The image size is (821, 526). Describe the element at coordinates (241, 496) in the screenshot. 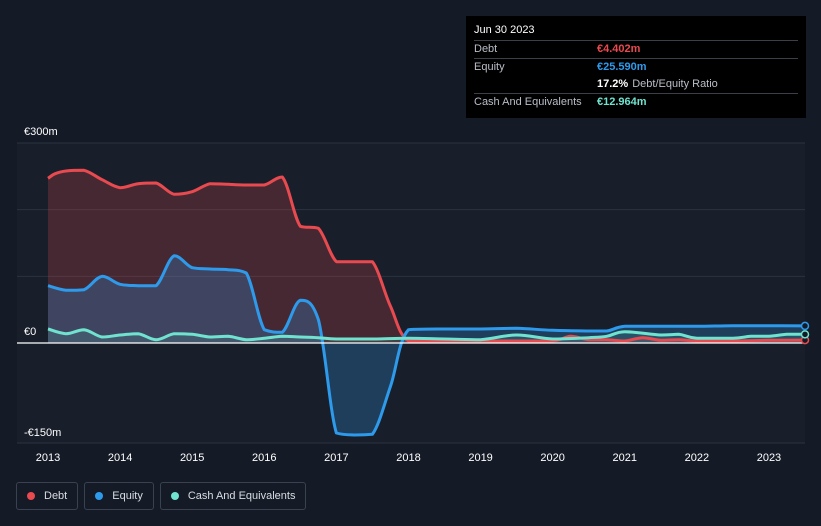

I see `legend-label: Cash And Equivalents` at that location.